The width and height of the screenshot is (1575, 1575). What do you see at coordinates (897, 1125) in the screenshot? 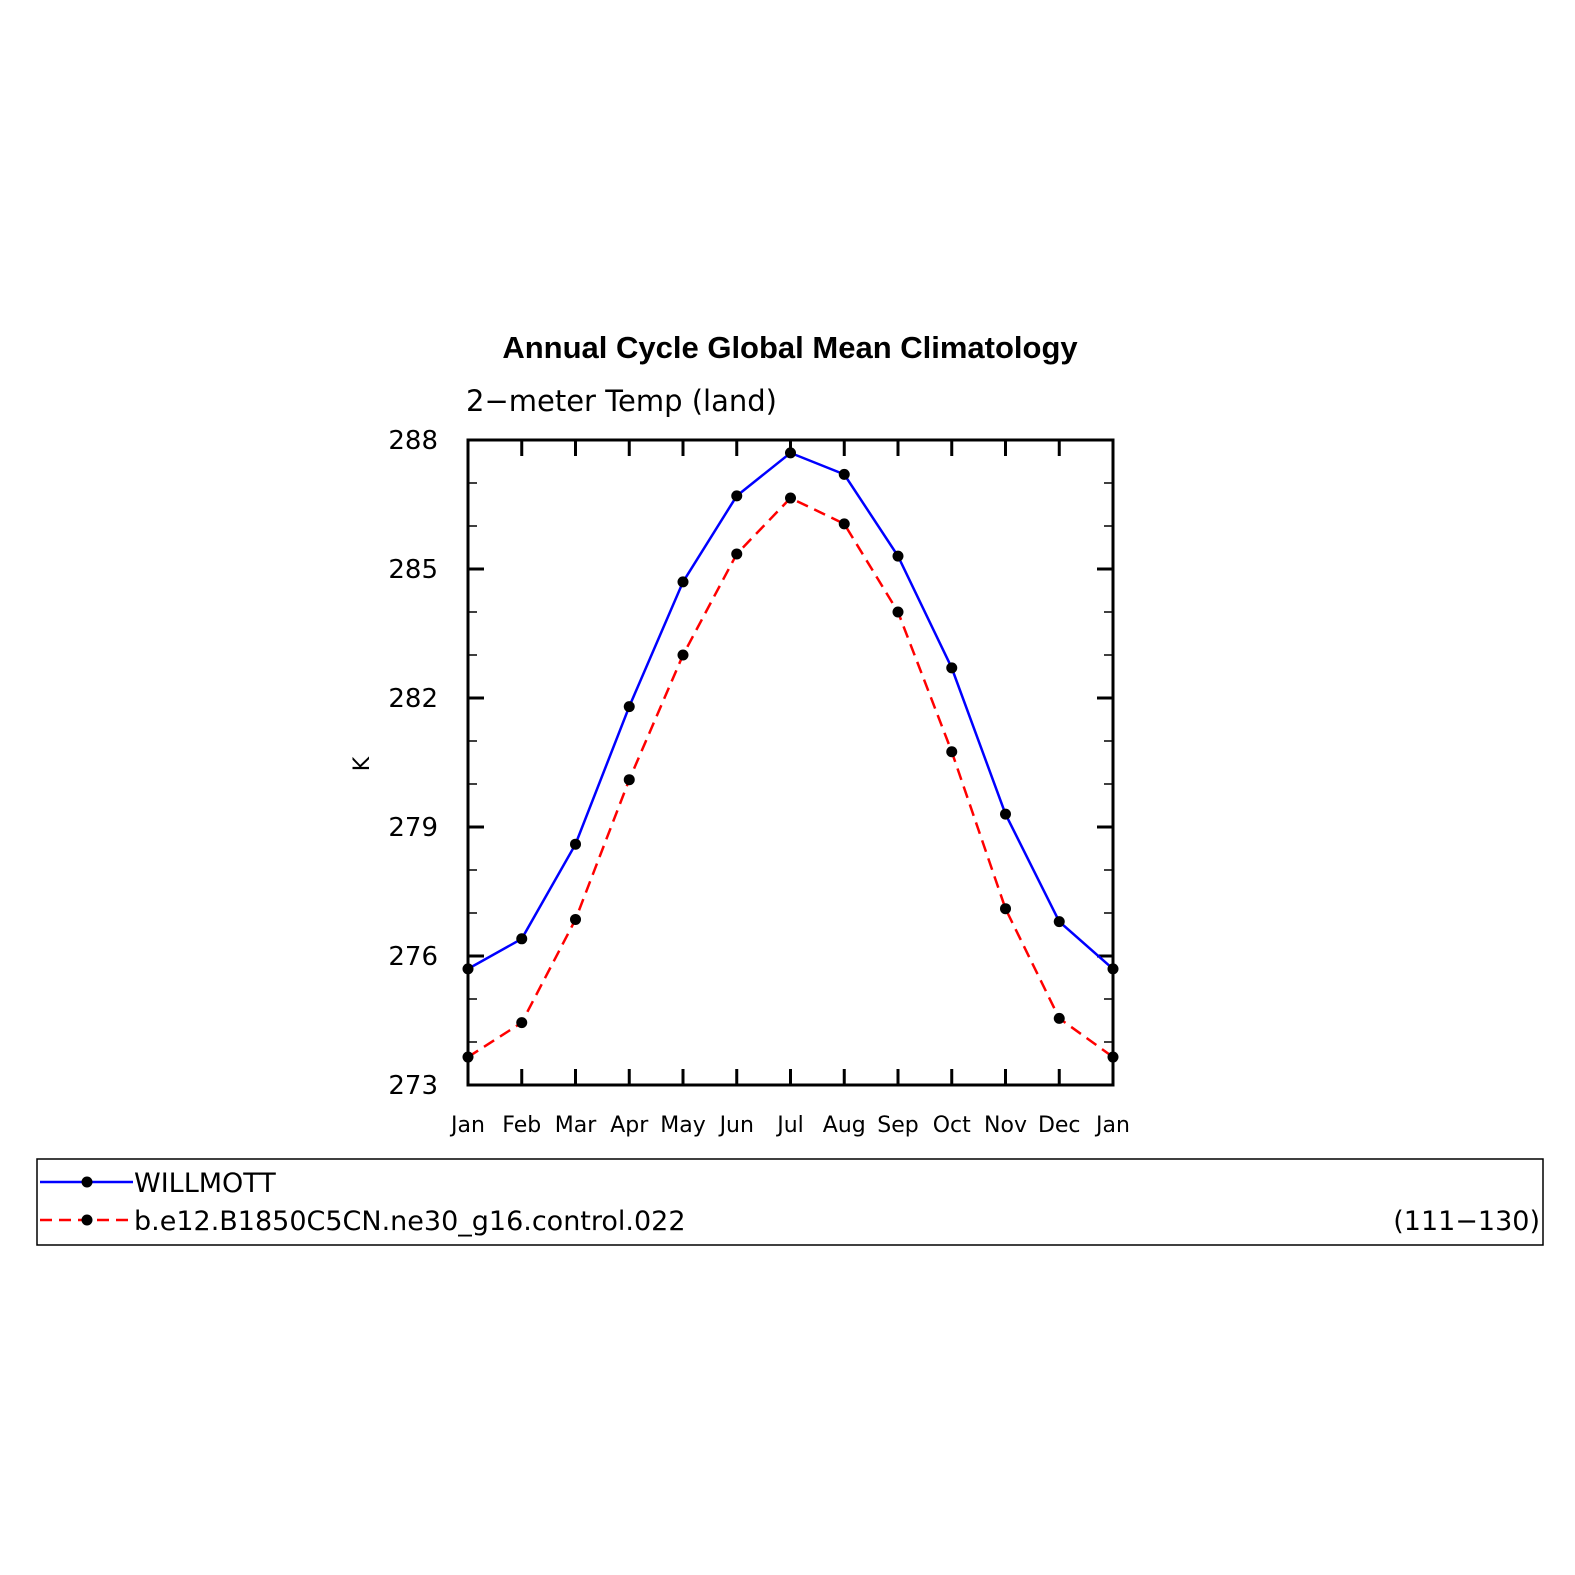
I see `x-tick-label: Sep` at bounding box center [897, 1125].